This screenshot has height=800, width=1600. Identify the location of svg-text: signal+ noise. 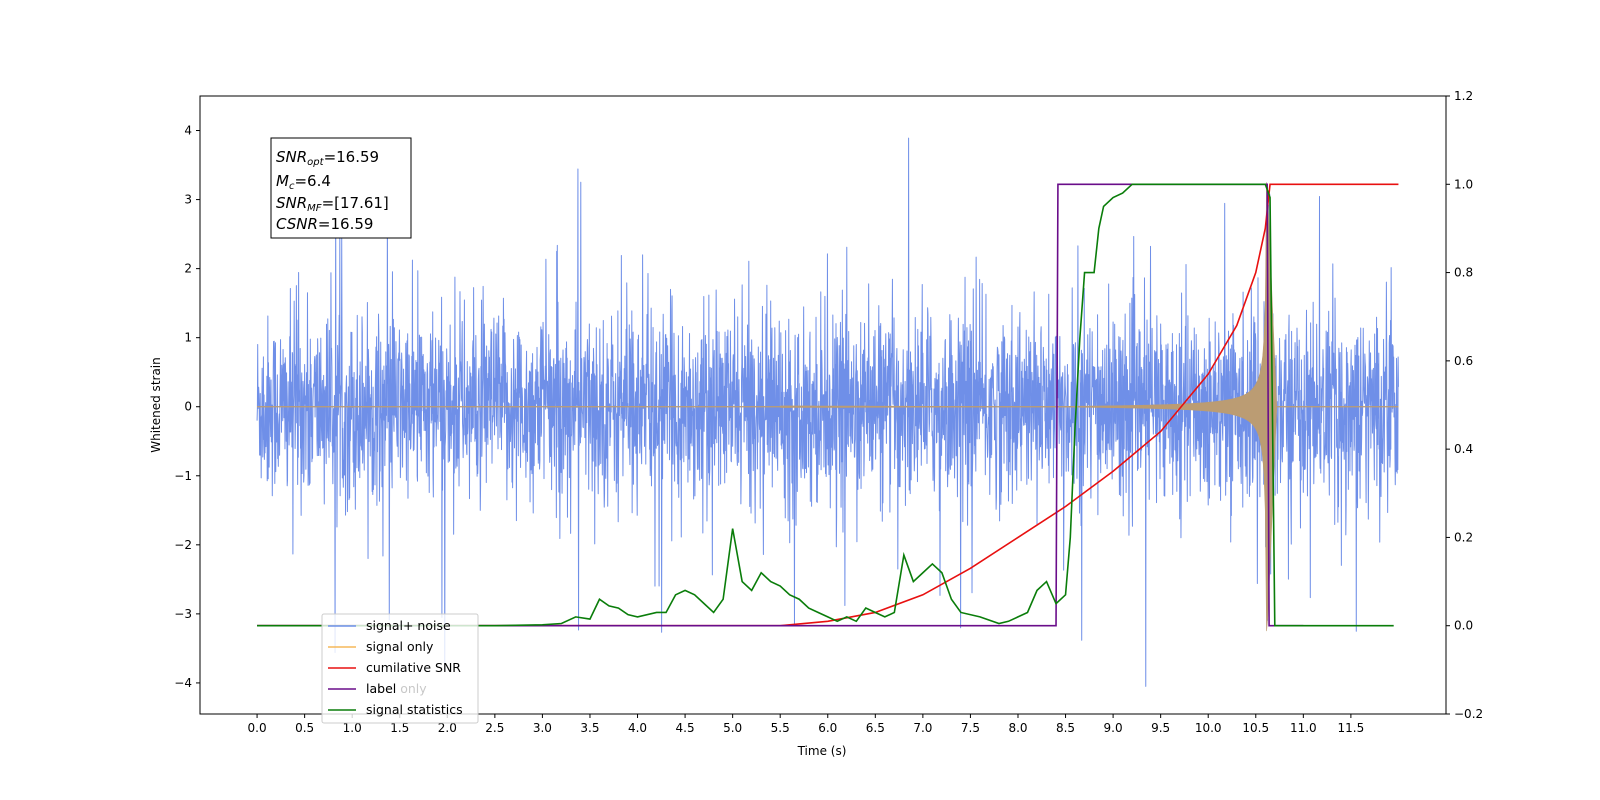
(408, 625).